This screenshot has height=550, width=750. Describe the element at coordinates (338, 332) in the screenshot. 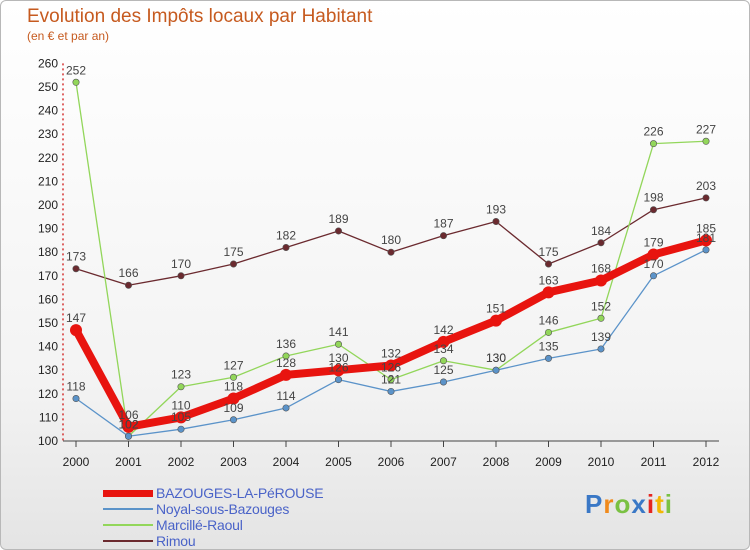

I see `data-label: 141` at that location.